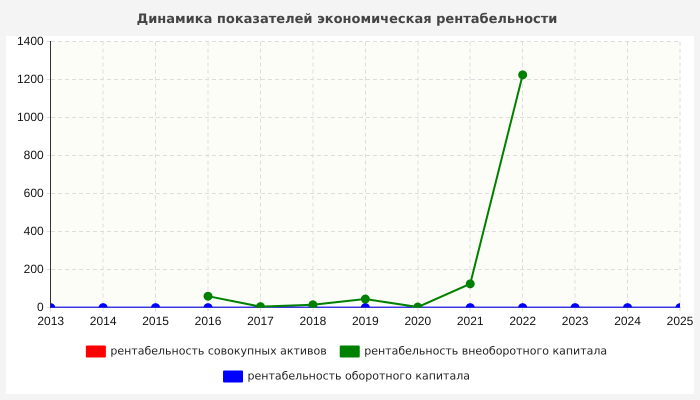 The width and height of the screenshot is (700, 400). Describe the element at coordinates (260, 321) in the screenshot. I see `x-tick-label: 2017` at that location.